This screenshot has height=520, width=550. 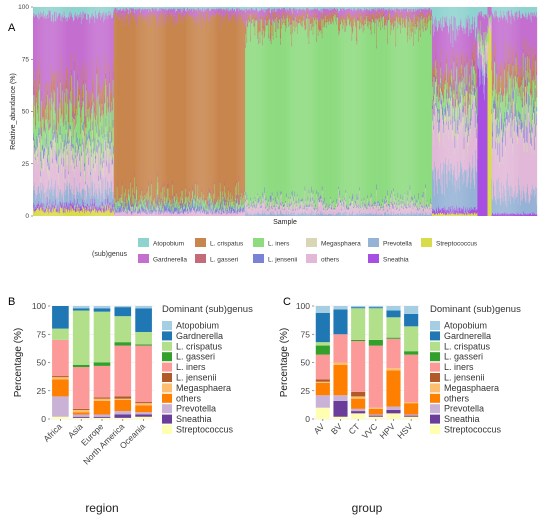 I want to click on sample-bar-segment-streptococcus, so click(x=85, y=212).